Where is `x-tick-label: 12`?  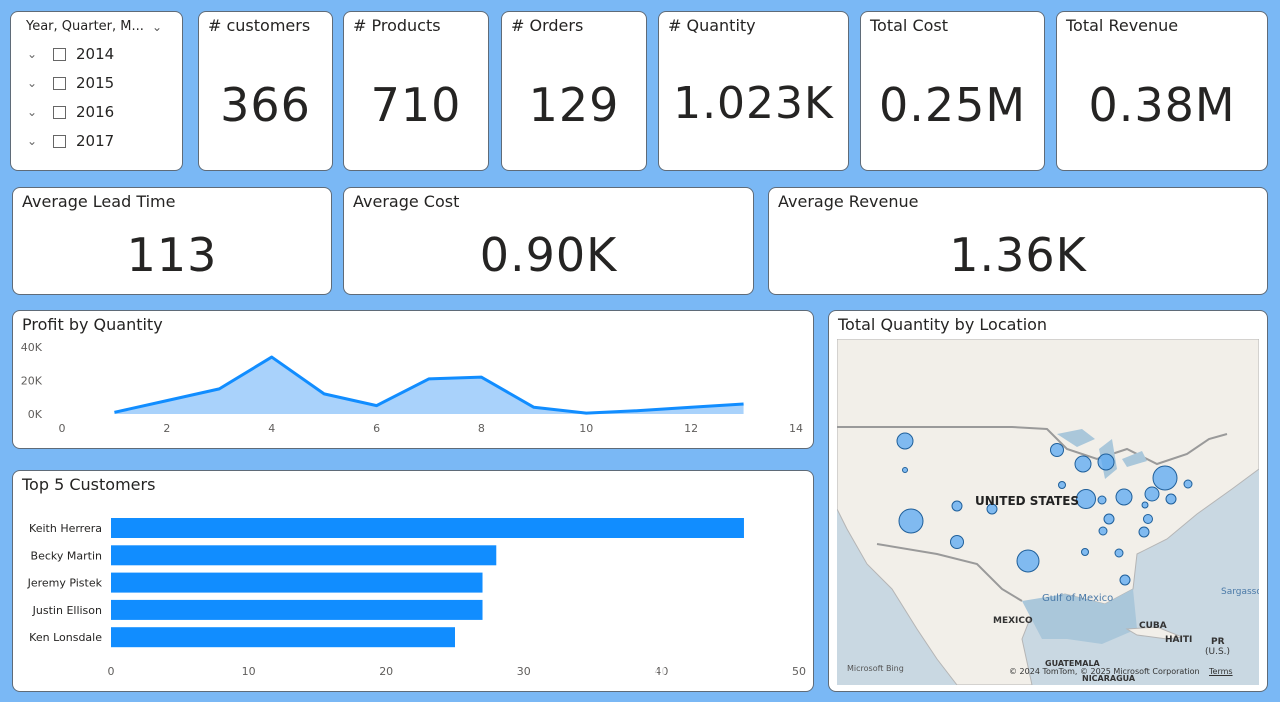
x-tick-label: 12 is located at coordinates (691, 428).